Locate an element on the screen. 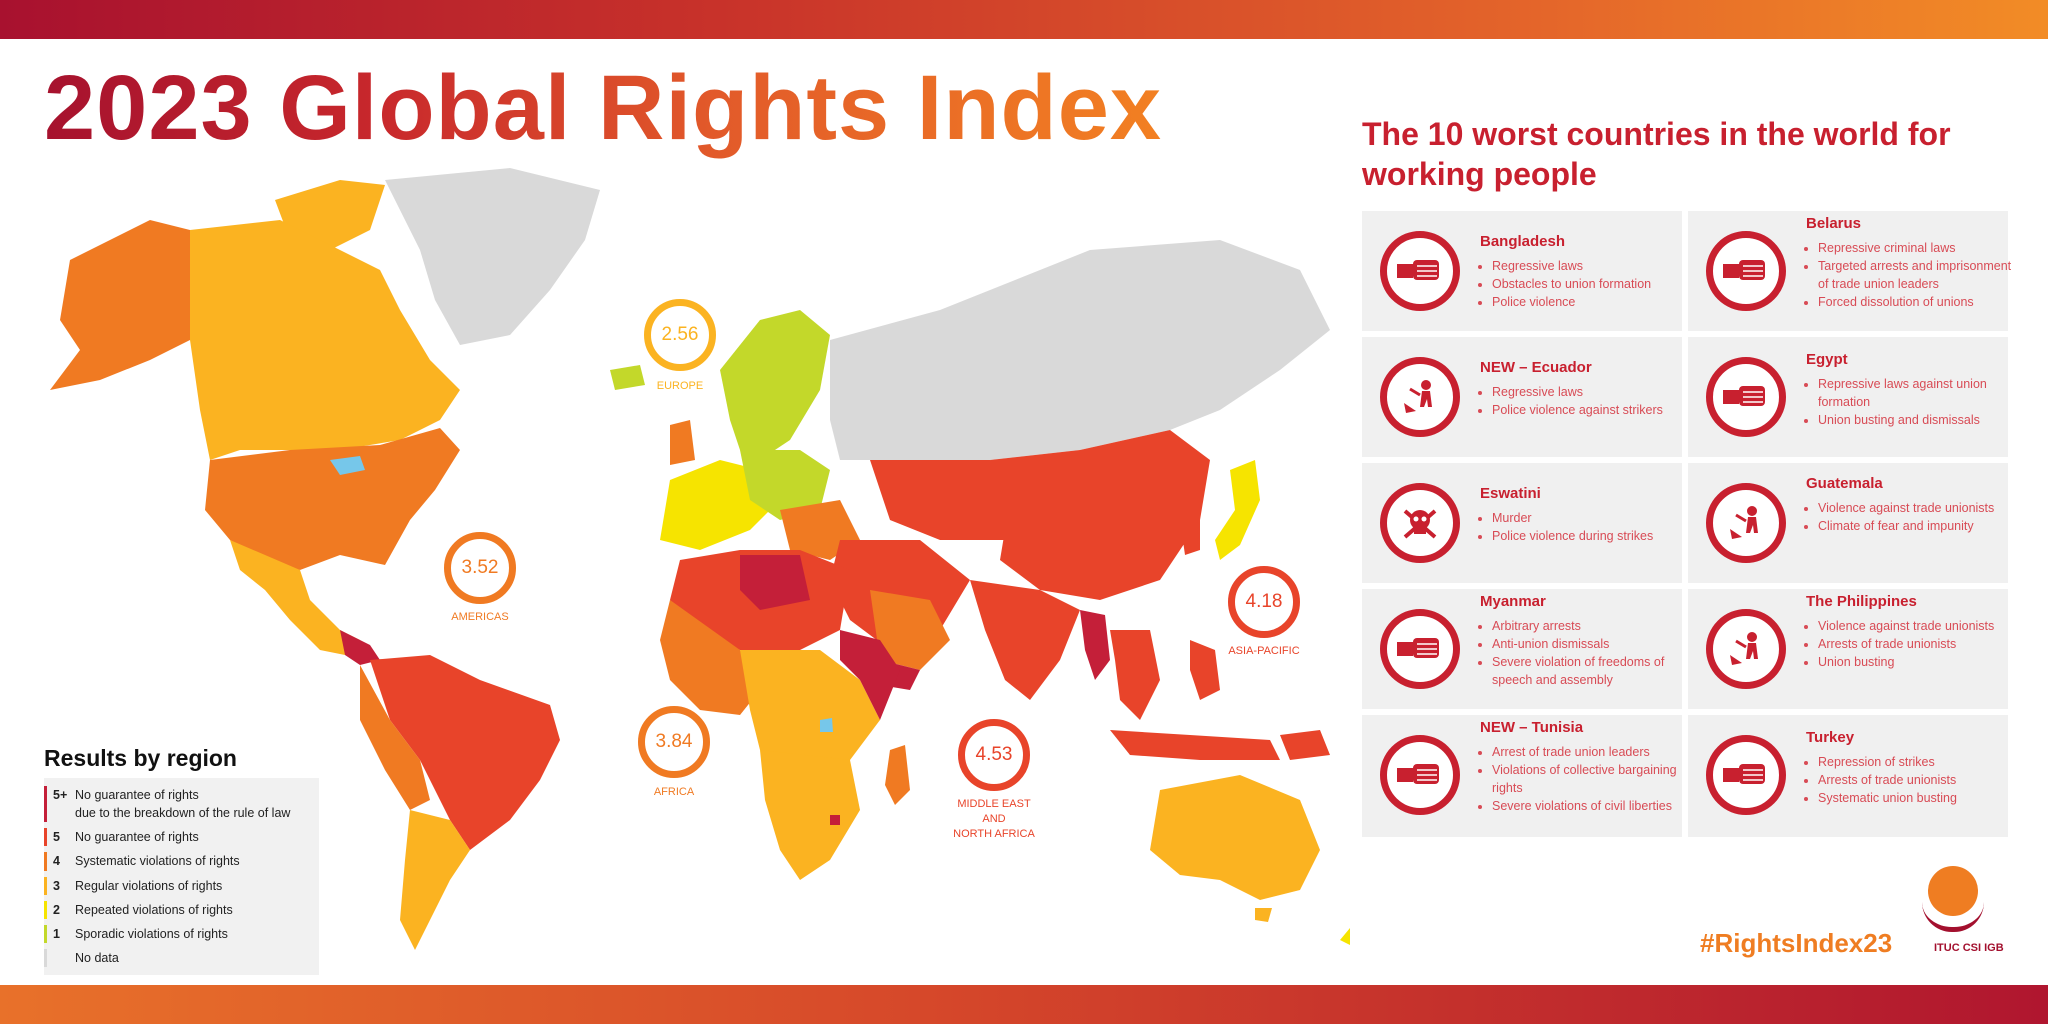 The image size is (2048, 1024). violation-item: Obstacles to union formation is located at coordinates (1589, 284).